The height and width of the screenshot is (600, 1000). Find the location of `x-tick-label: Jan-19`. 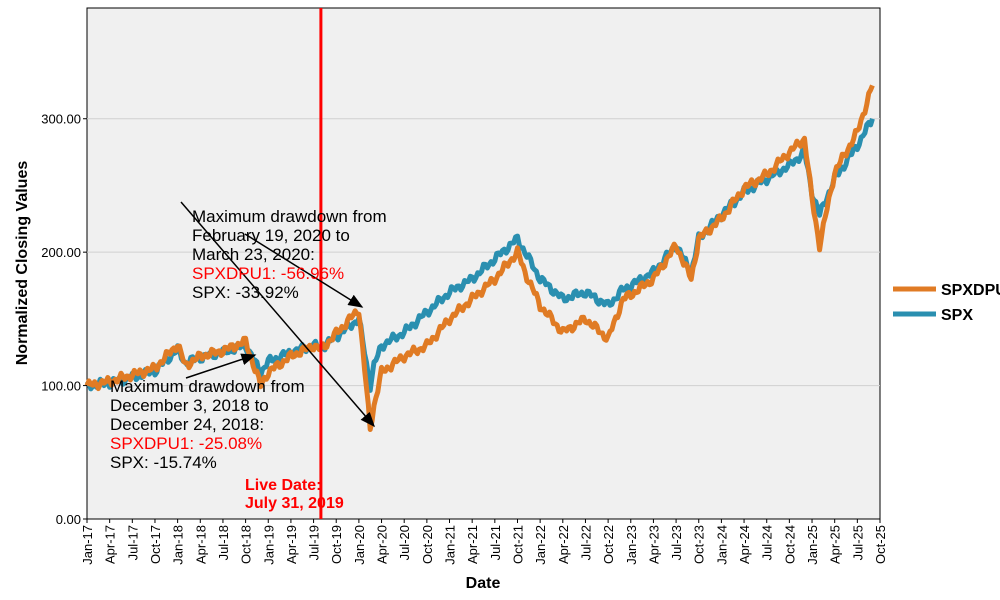

x-tick-label: Jan-19 is located at coordinates (268, 545).